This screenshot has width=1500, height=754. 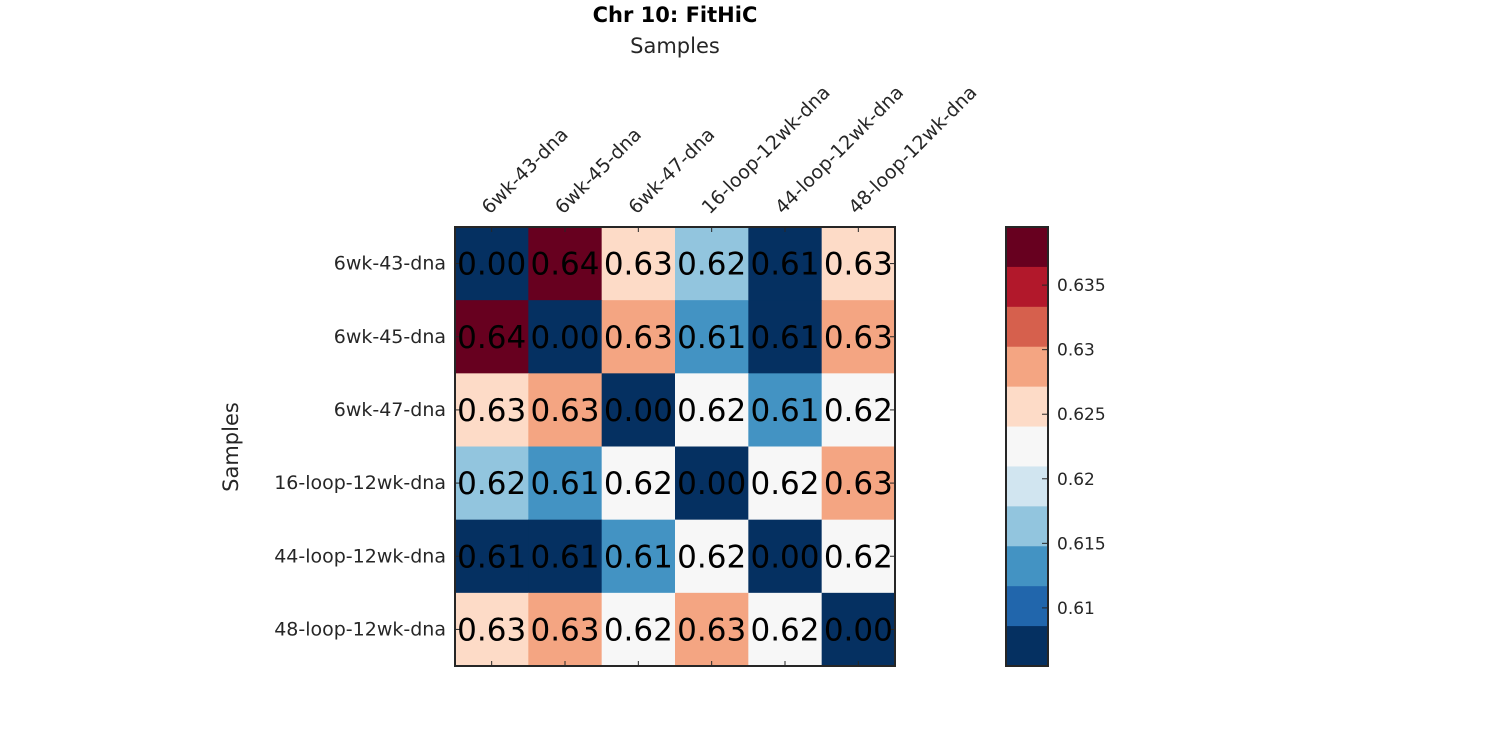 I want to click on colorbar-tick-label: 0.62, so click(x=1076, y=480).